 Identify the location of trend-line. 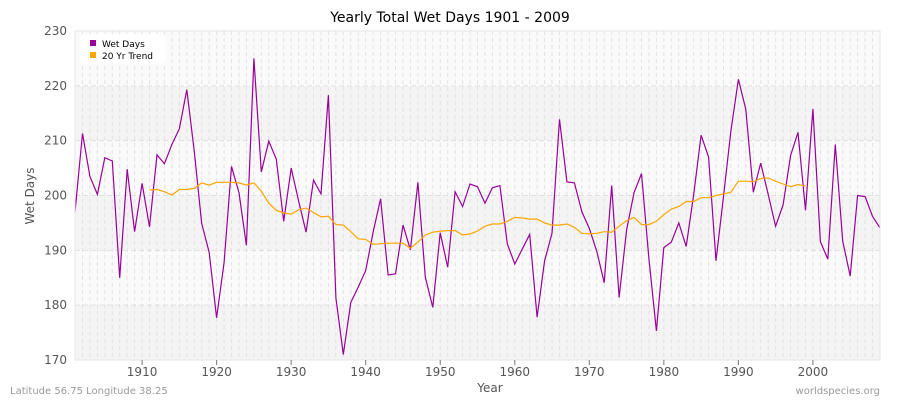
(477, 213).